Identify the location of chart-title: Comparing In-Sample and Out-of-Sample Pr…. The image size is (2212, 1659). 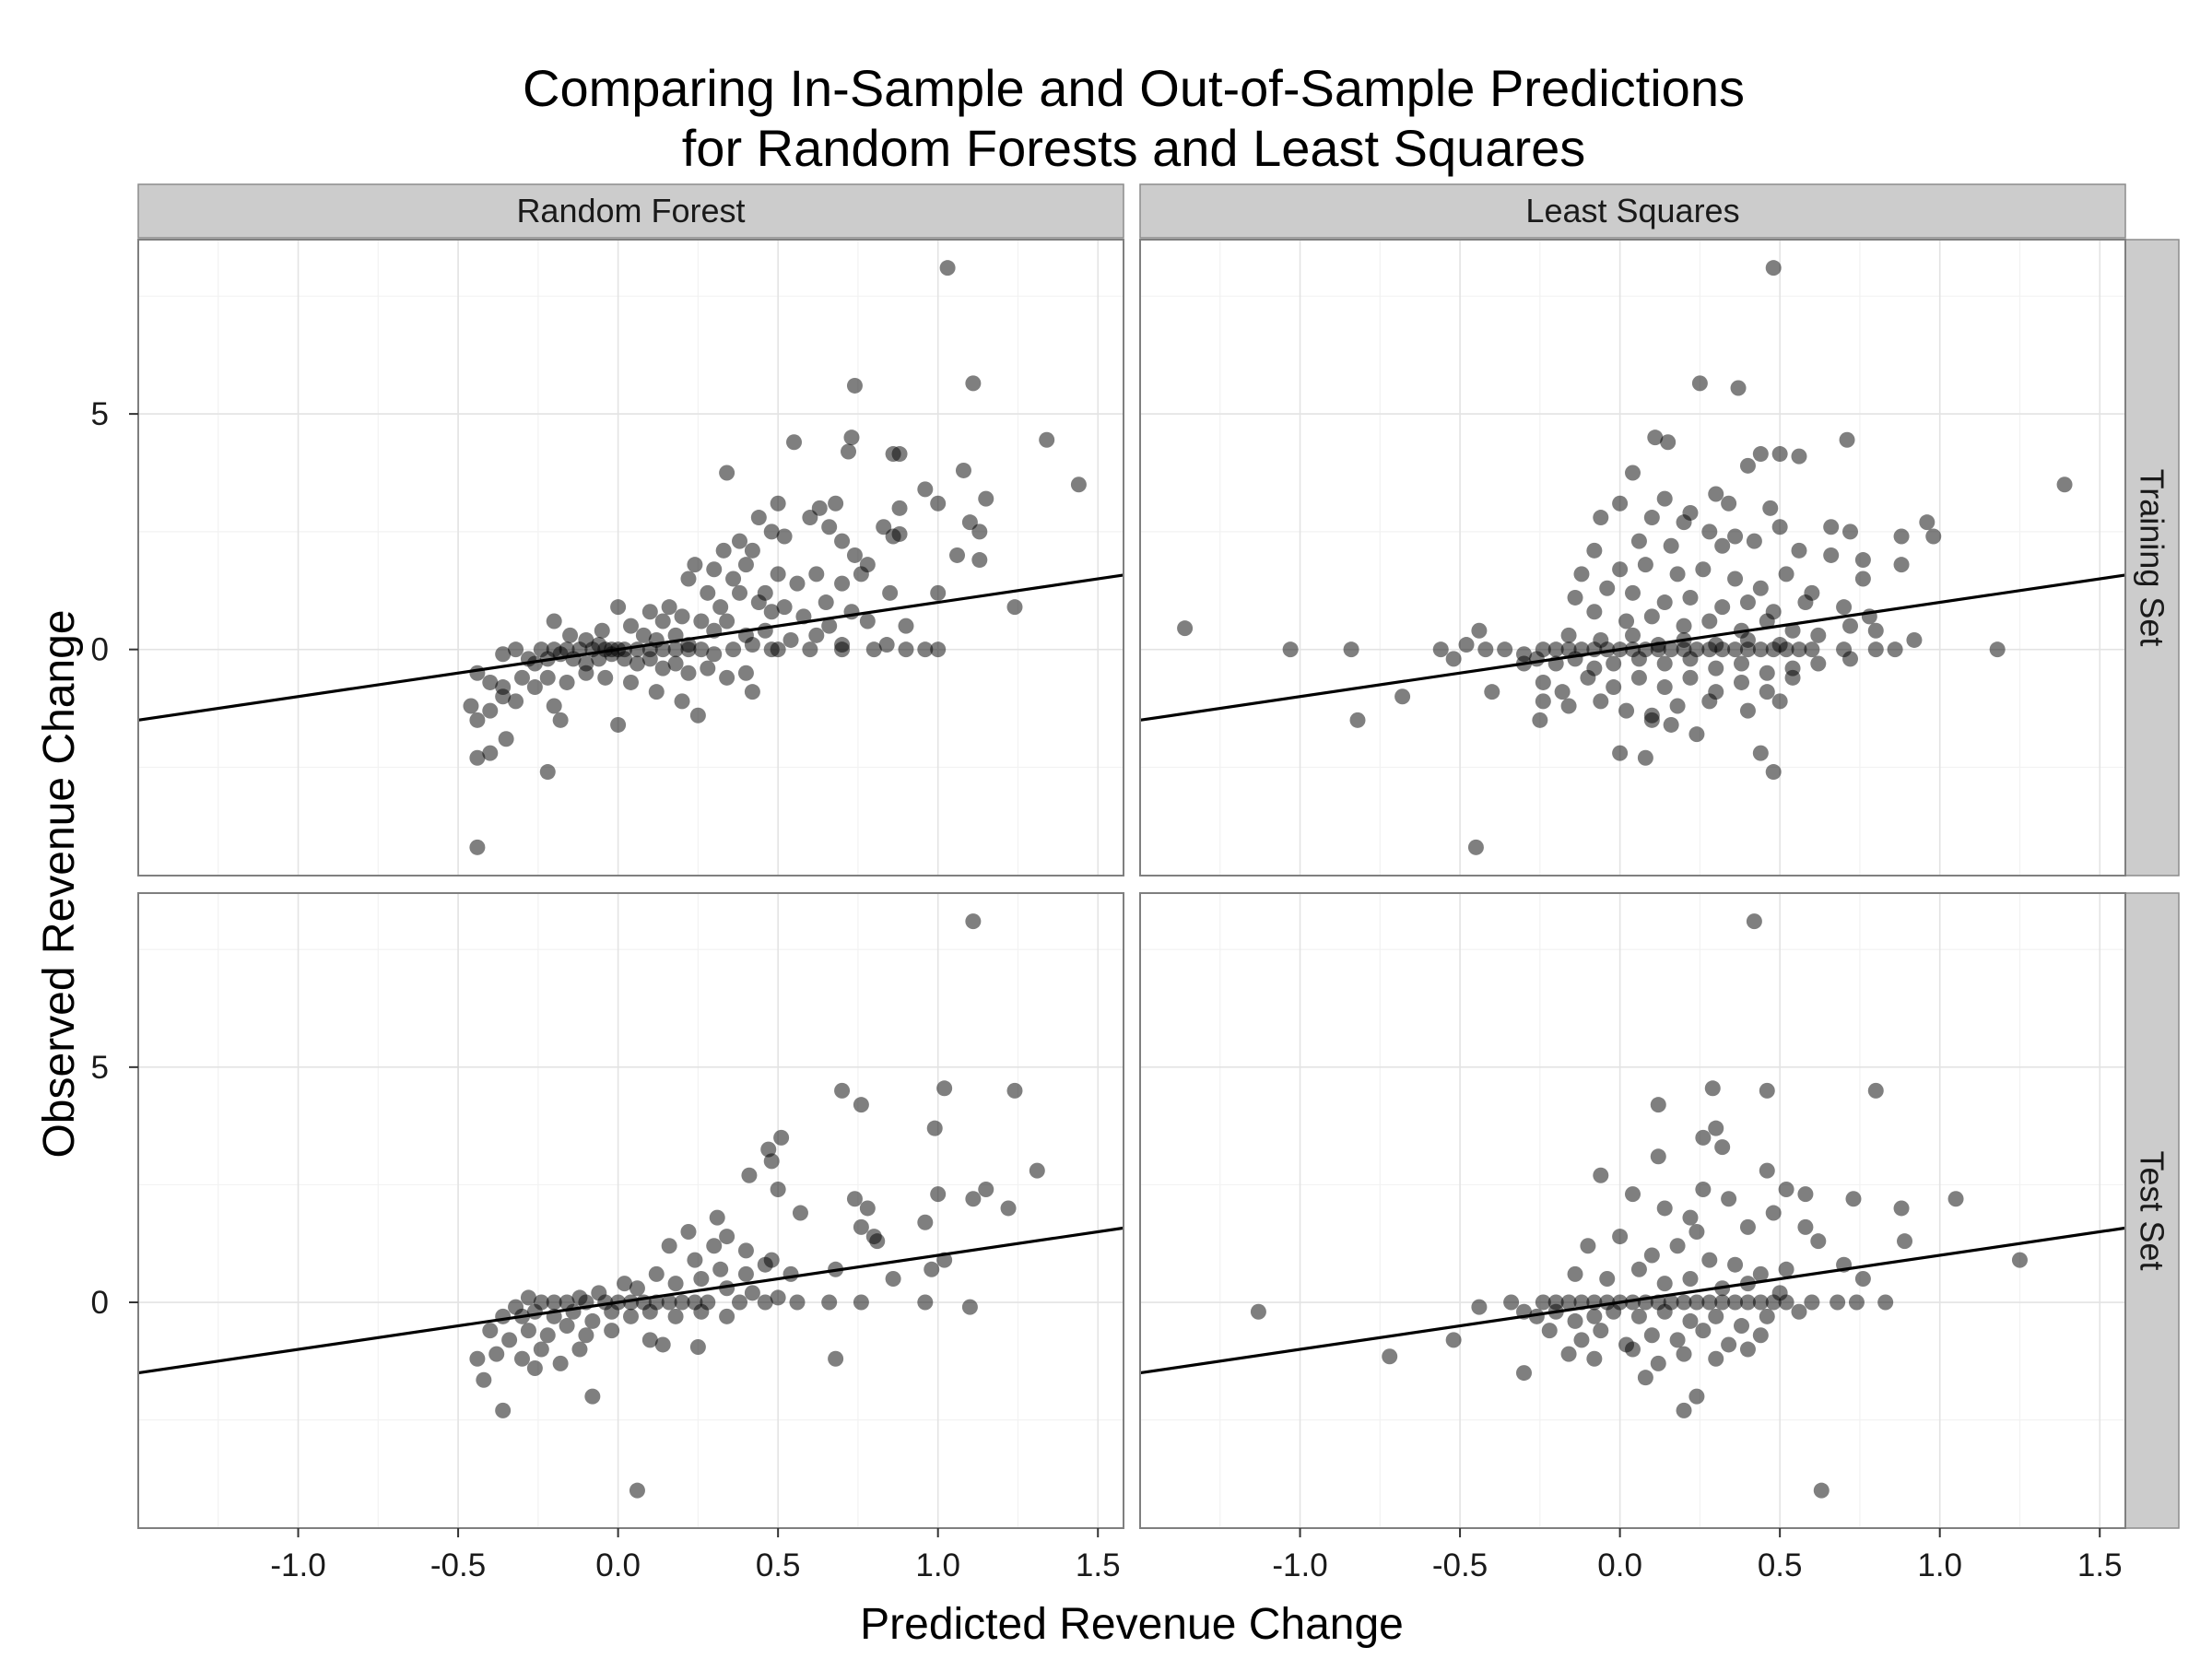
(1134, 118).